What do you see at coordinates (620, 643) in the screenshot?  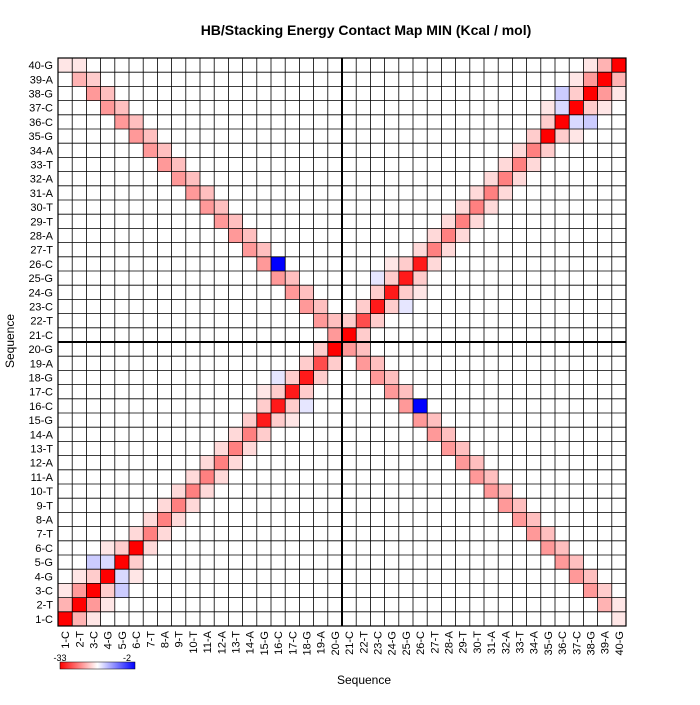 I see `x-tick-label: 40-G` at bounding box center [620, 643].